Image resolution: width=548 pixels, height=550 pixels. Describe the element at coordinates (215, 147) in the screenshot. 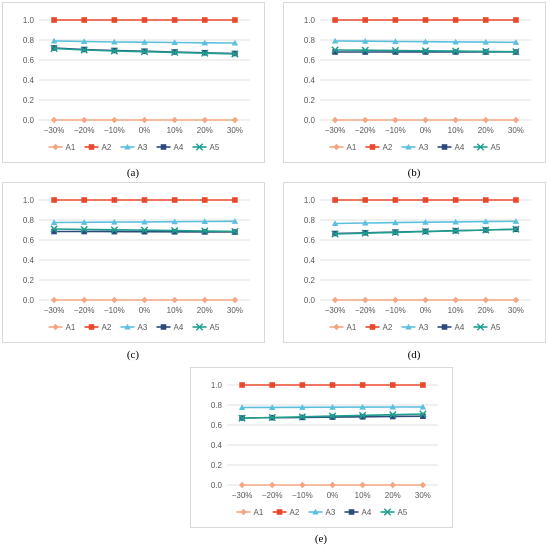

I see `legend-label-a5: A5` at that location.